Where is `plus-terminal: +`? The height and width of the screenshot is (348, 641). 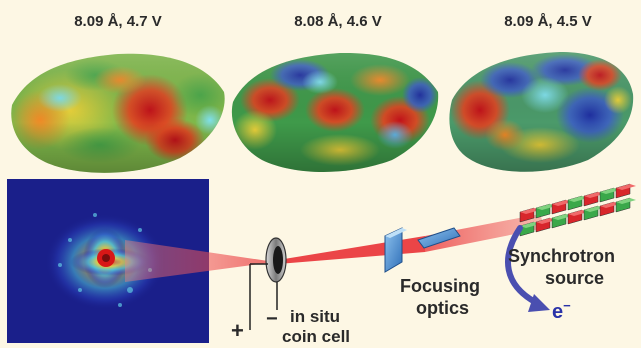
plus-terminal: + is located at coordinates (237, 330).